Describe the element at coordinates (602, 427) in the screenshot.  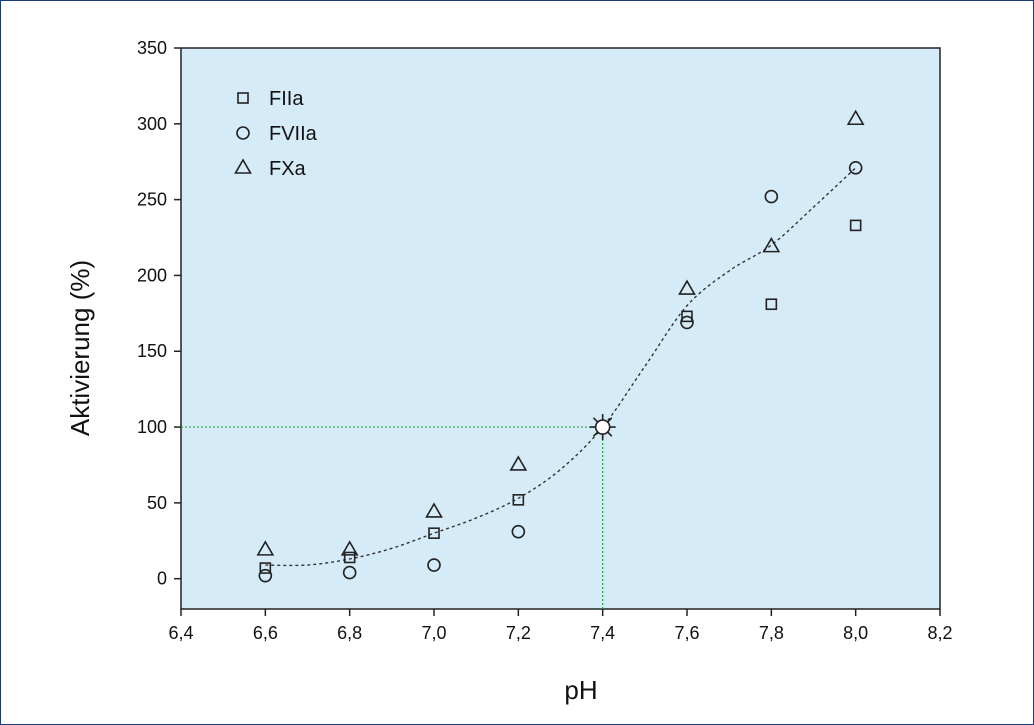
I see `reference-point` at that location.